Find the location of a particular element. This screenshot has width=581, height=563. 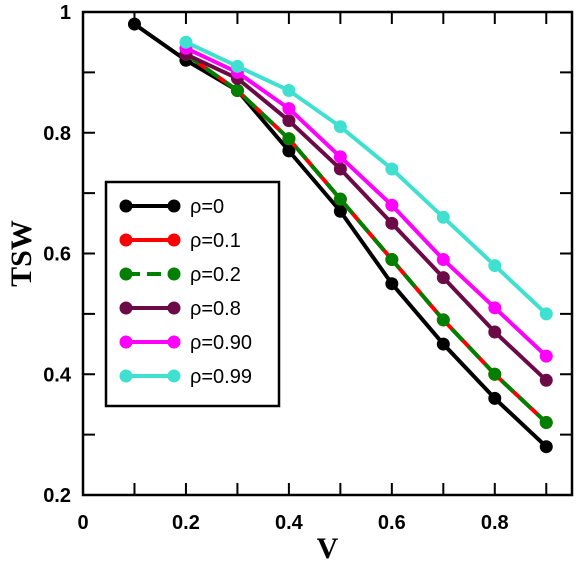

legend-box is located at coordinates (192, 294).